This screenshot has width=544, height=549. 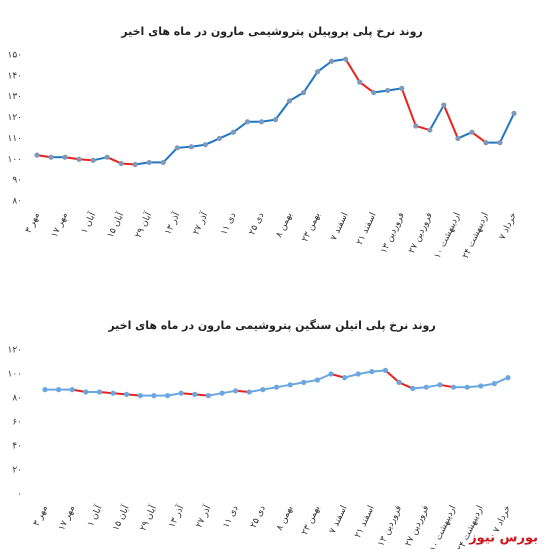 I want to click on x-tick-label: ۱۷ مهر, so click(x=60, y=225).